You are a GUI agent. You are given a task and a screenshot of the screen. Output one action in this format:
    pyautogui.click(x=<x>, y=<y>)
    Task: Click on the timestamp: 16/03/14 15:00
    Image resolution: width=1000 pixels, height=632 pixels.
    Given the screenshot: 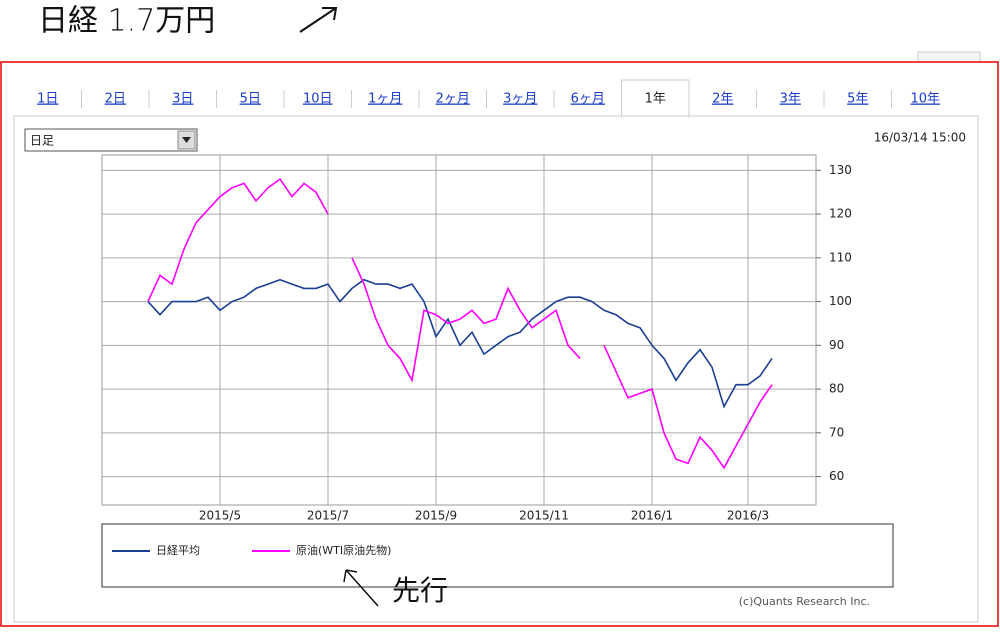 What is the action you would take?
    pyautogui.click(x=920, y=138)
    